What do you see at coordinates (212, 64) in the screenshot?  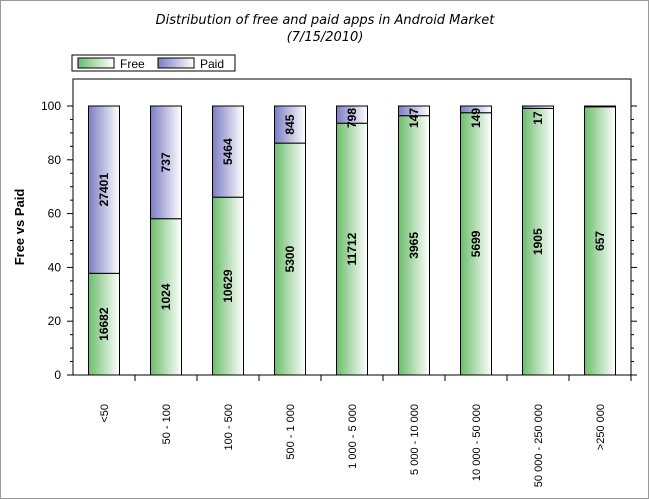 I see `legend-label-paid: Paid` at bounding box center [212, 64].